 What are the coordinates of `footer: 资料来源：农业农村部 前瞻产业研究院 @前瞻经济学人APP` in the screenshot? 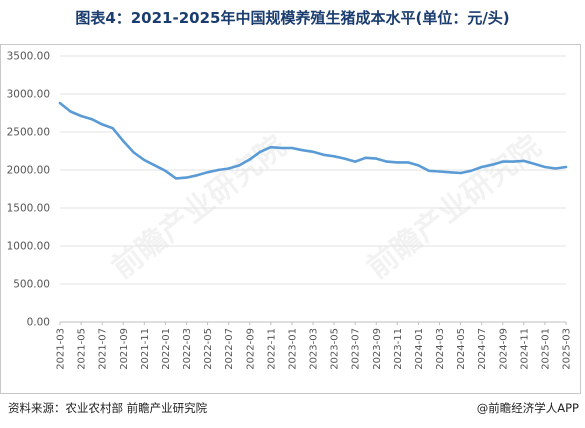 It's located at (292, 409).